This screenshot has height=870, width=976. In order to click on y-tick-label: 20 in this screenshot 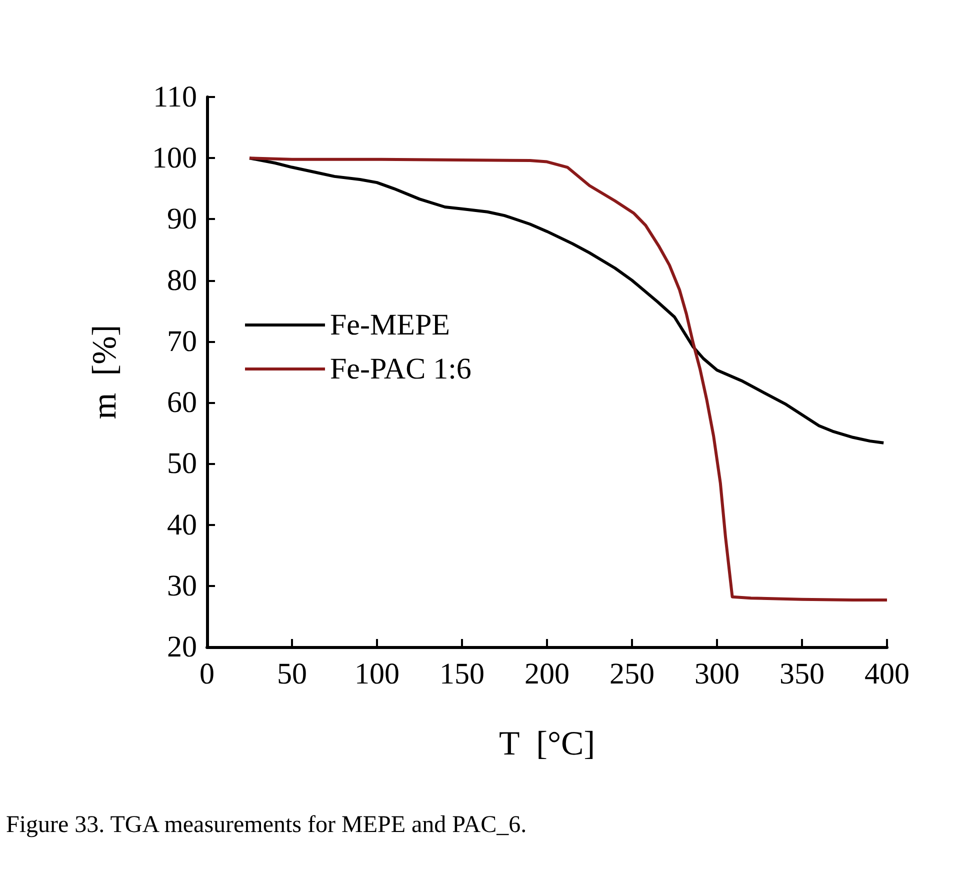, I will do `click(182, 647)`.